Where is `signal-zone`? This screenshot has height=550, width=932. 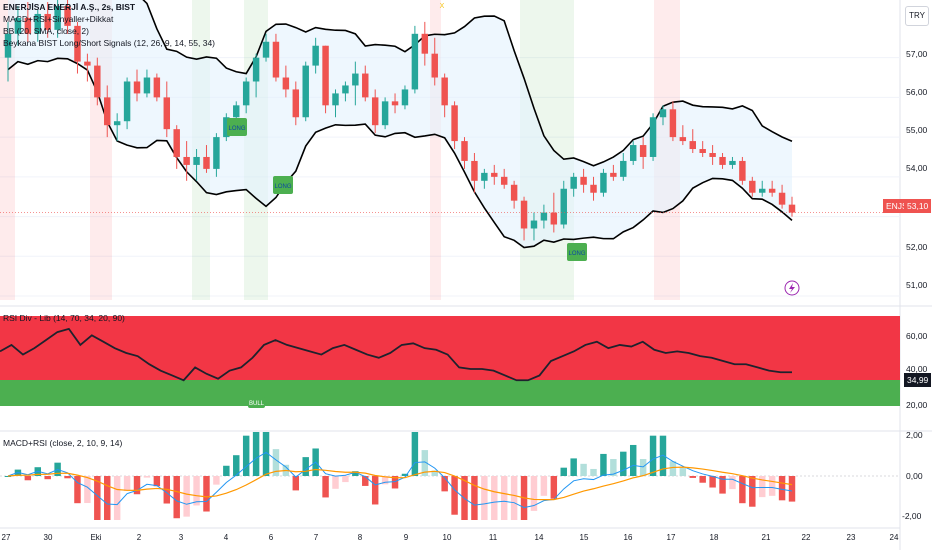 signal-zone is located at coordinates (7, 150).